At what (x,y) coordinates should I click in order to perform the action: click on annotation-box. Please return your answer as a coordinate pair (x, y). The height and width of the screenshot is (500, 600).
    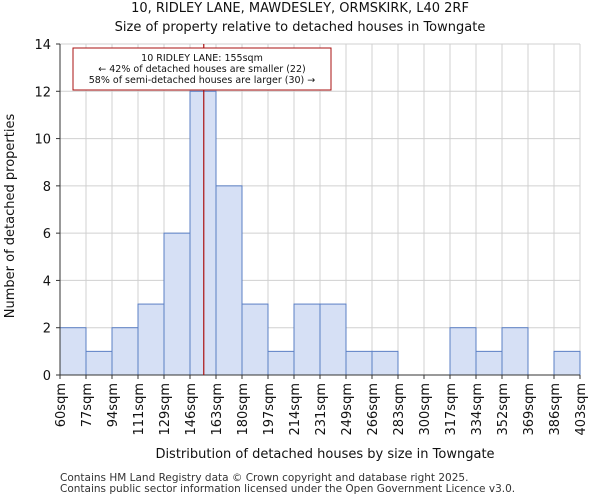
    Looking at the image, I should click on (202, 69).